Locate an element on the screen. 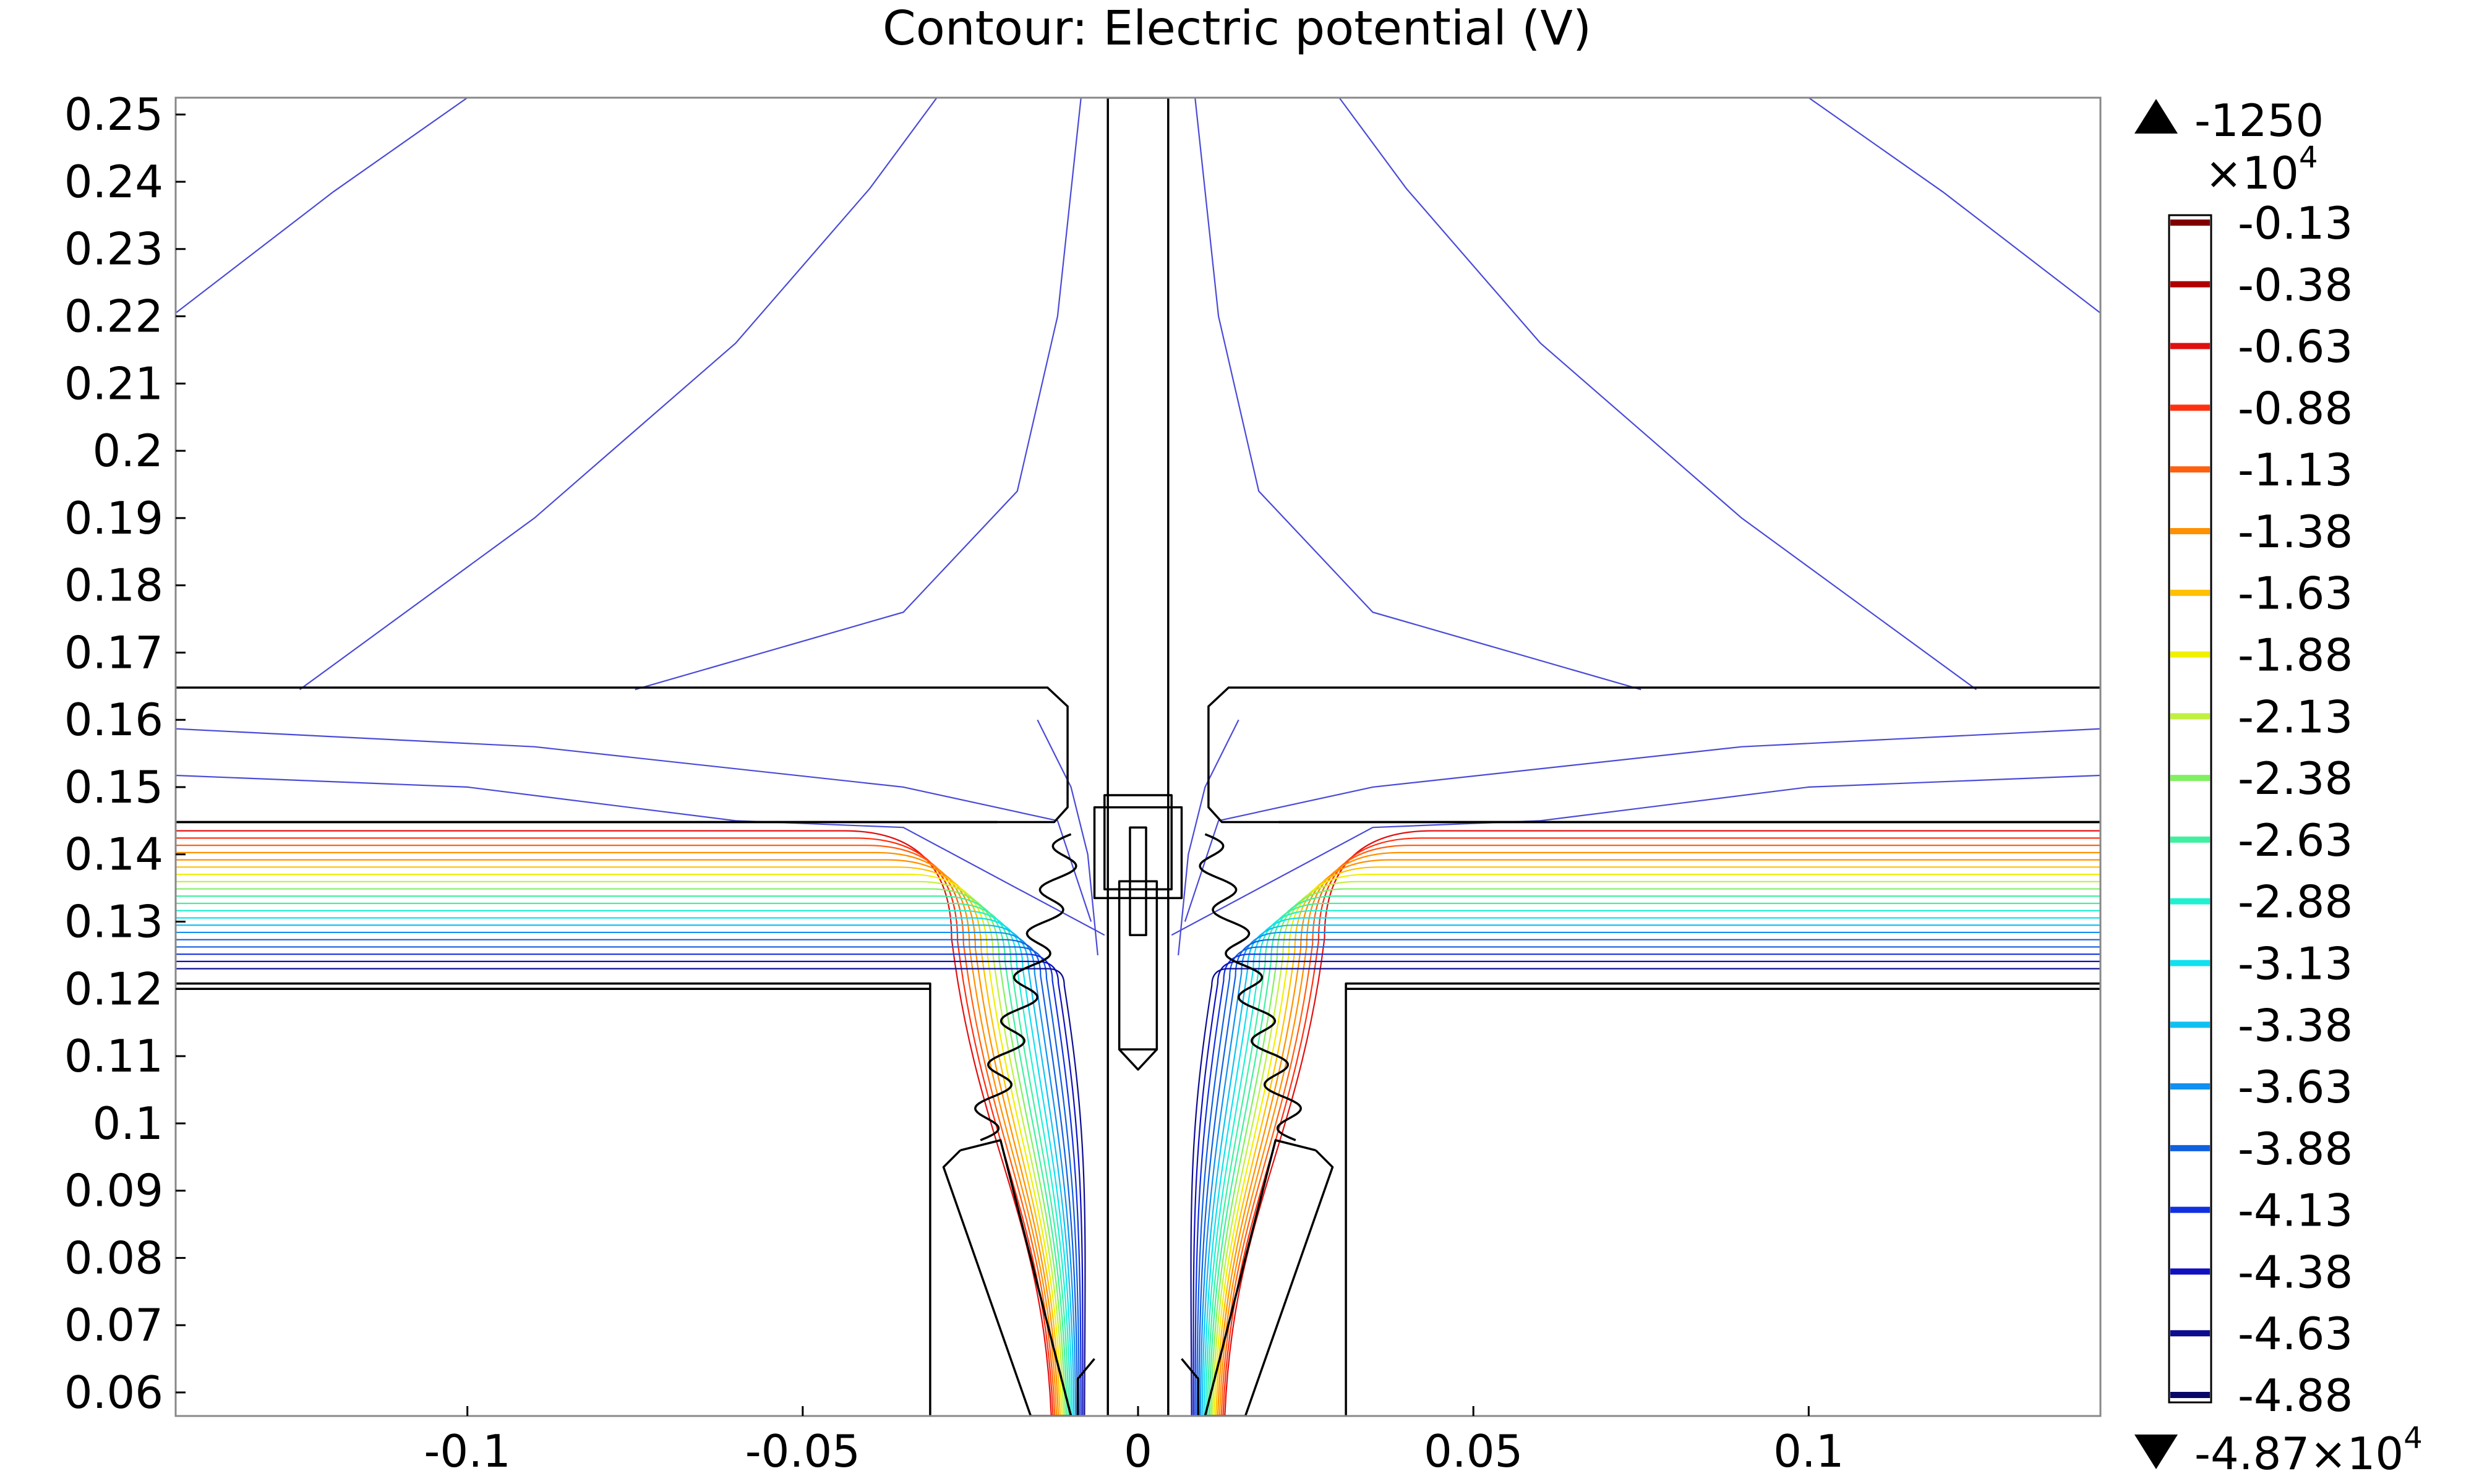 Image resolution: width=2474 pixels, height=1484 pixels. connector-flange is located at coordinates (1138, 853).